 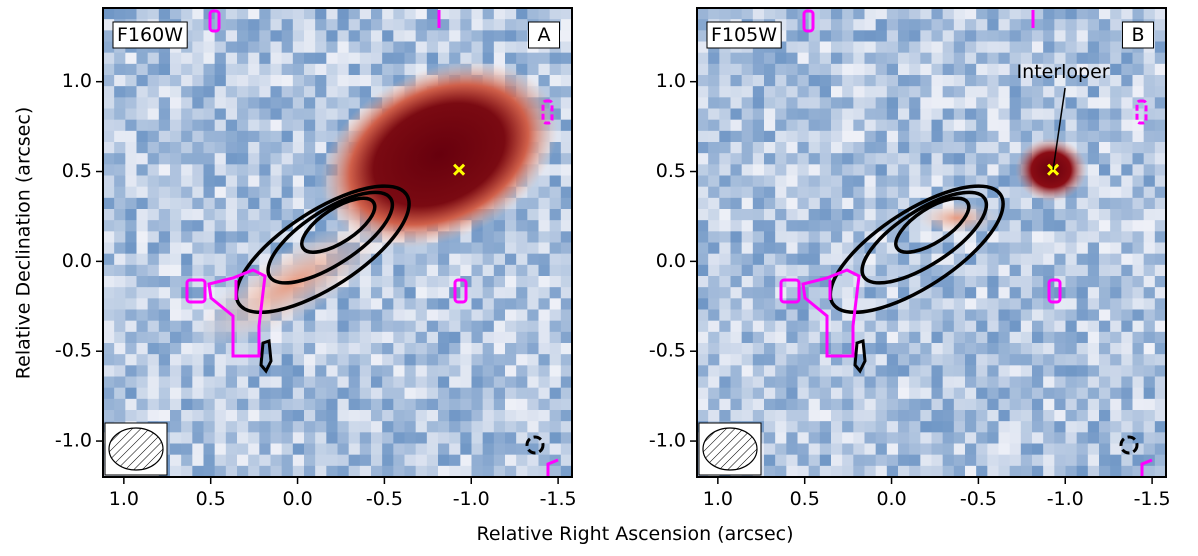 I want to click on y-tick-label: -0.5, so click(x=667, y=351).